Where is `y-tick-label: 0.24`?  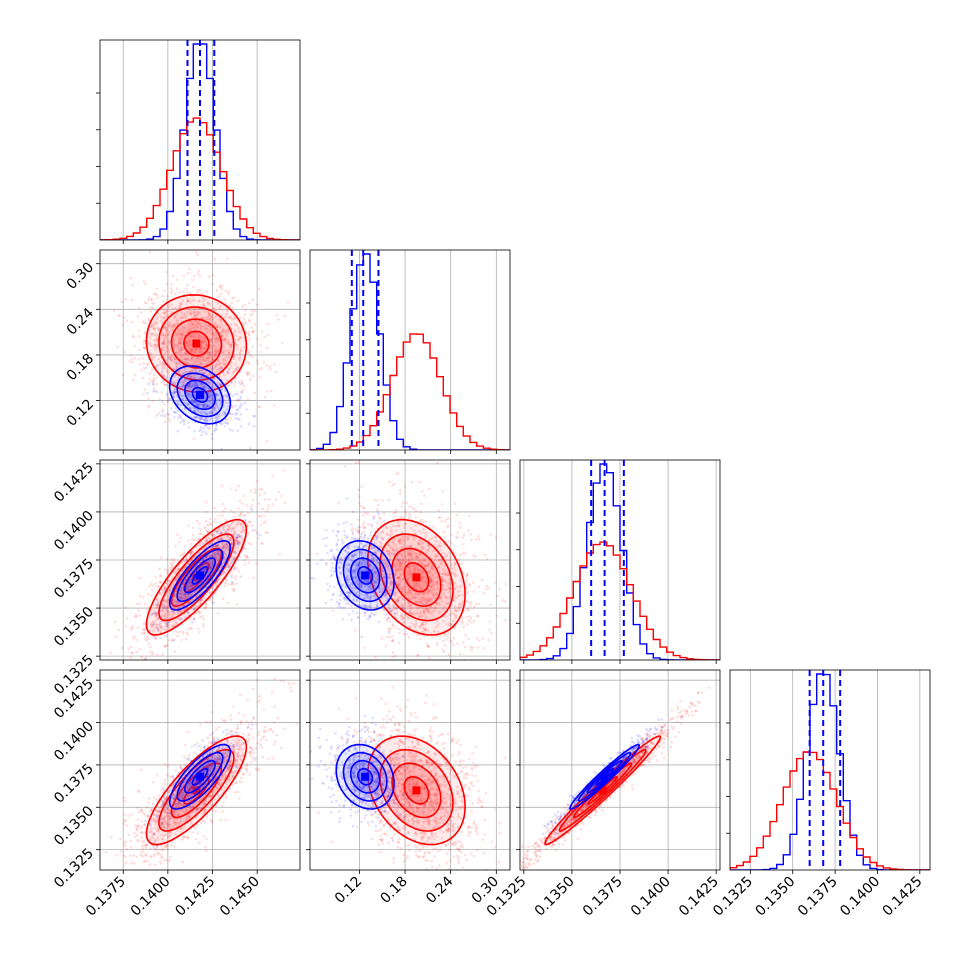 y-tick-label: 0.24 is located at coordinates (80, 321).